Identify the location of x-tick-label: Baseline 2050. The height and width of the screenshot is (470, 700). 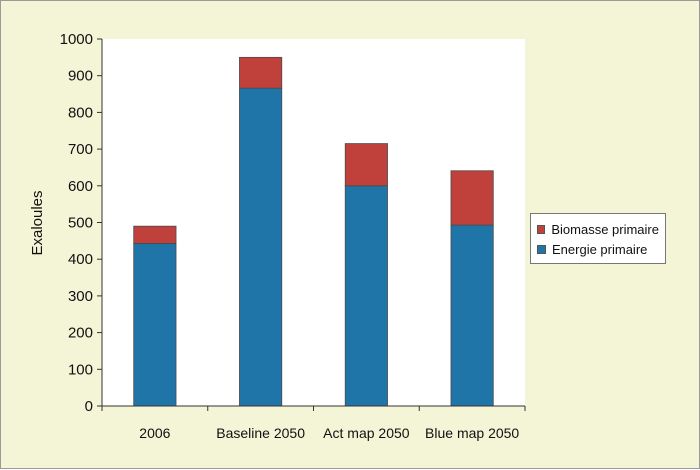
(260, 433).